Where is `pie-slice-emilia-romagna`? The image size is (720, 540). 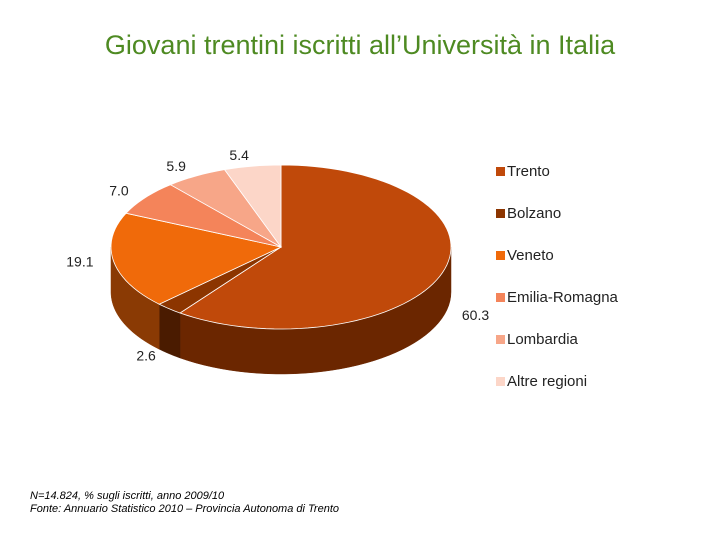 pie-slice-emilia-romagna is located at coordinates (203, 216).